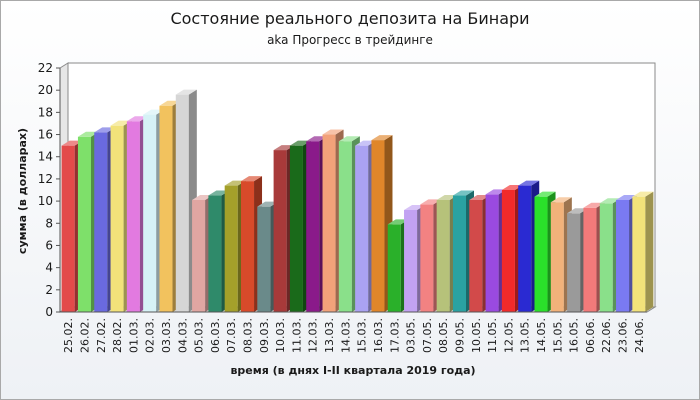  I want to click on x-tick-label: 08.05., so click(443, 335).